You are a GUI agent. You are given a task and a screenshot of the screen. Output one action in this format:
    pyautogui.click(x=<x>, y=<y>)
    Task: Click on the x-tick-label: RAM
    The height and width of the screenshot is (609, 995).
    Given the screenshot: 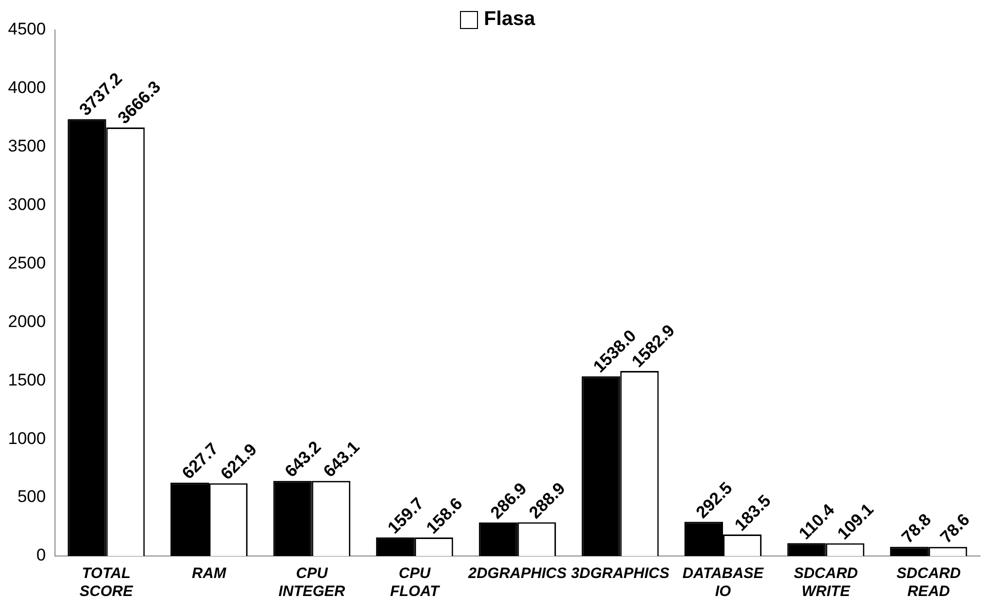 What is the action you would take?
    pyautogui.click(x=209, y=573)
    